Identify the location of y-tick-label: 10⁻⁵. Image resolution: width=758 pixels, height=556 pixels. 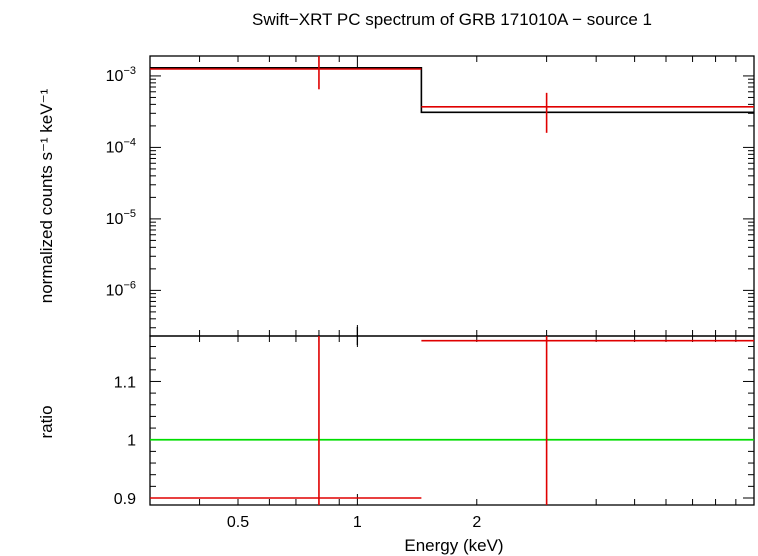
(121, 218).